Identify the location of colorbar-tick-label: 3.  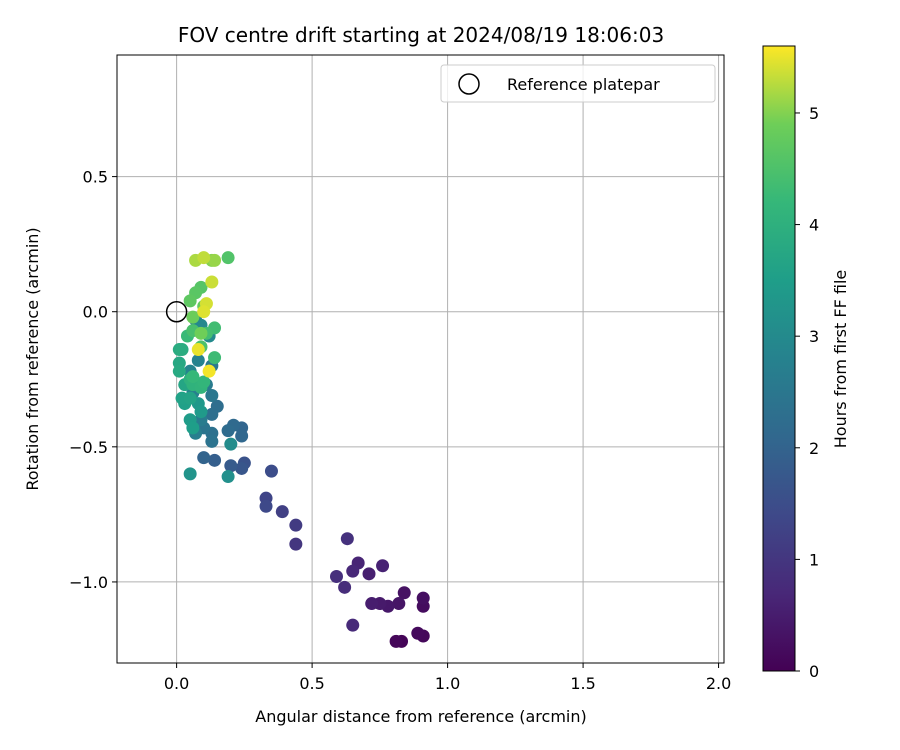
(814, 336).